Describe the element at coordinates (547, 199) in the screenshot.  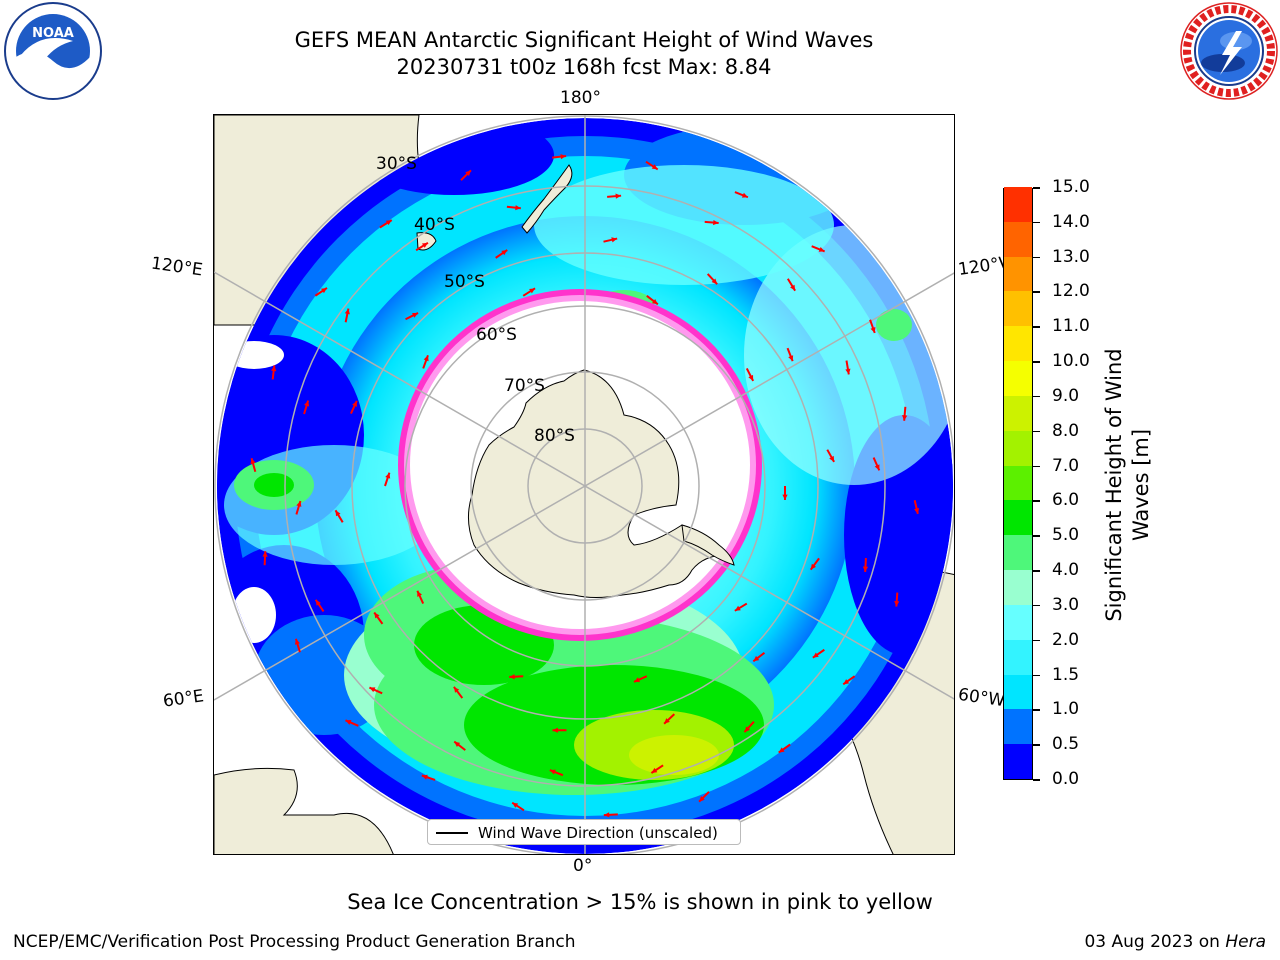
I see `land-new-zealand` at that location.